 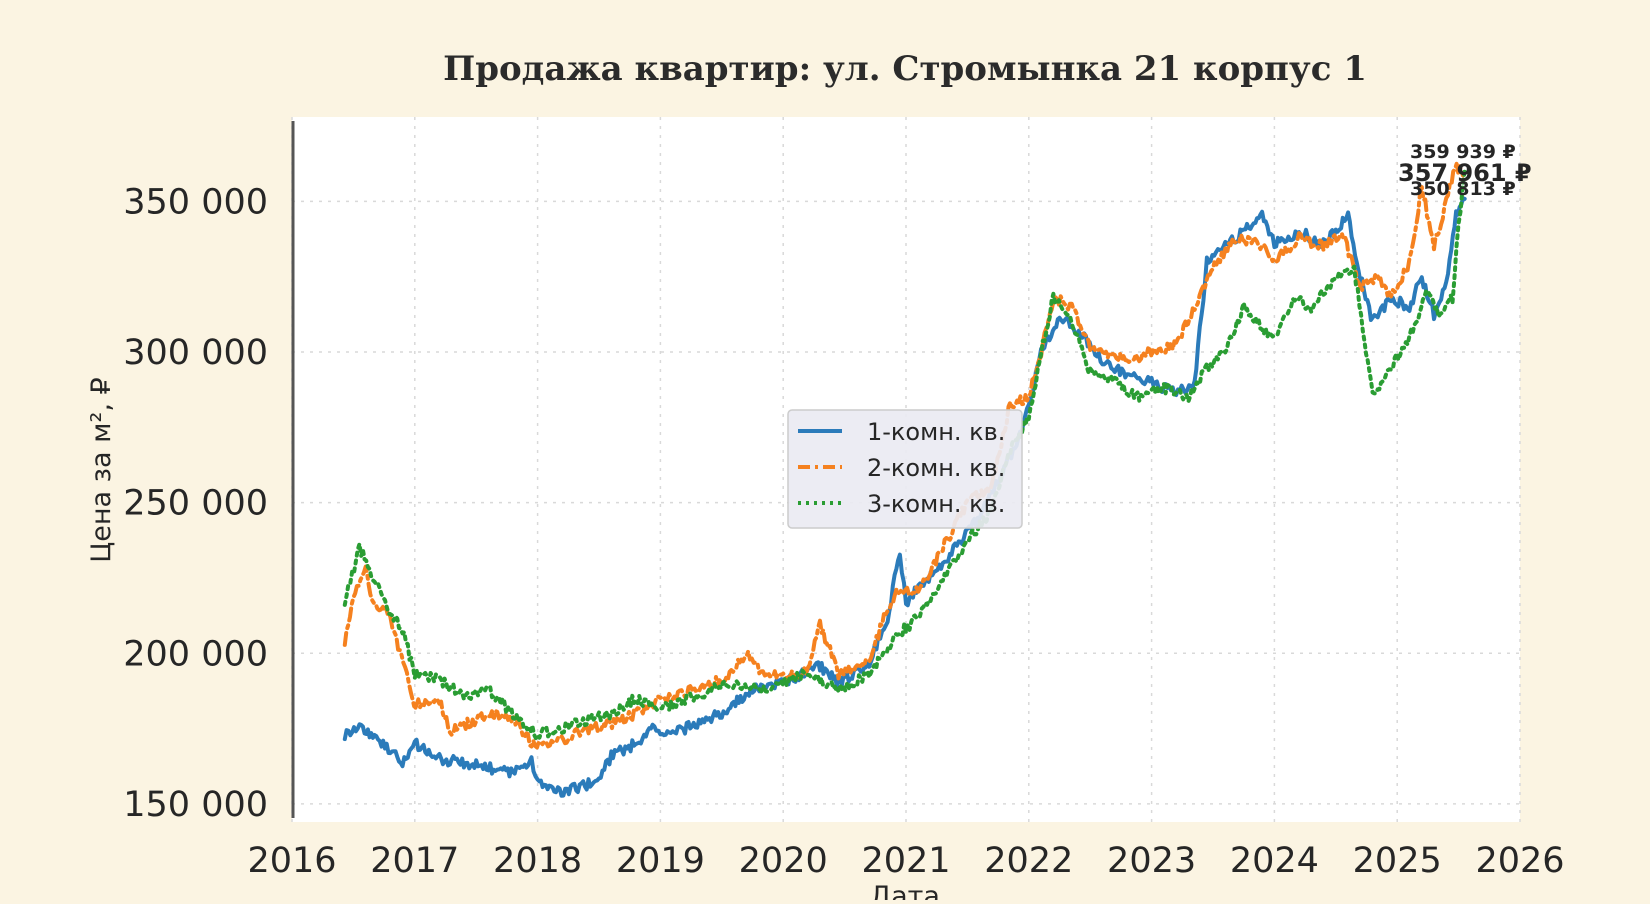 I want to click on x-tick-label: 2025, so click(x=1397, y=861).